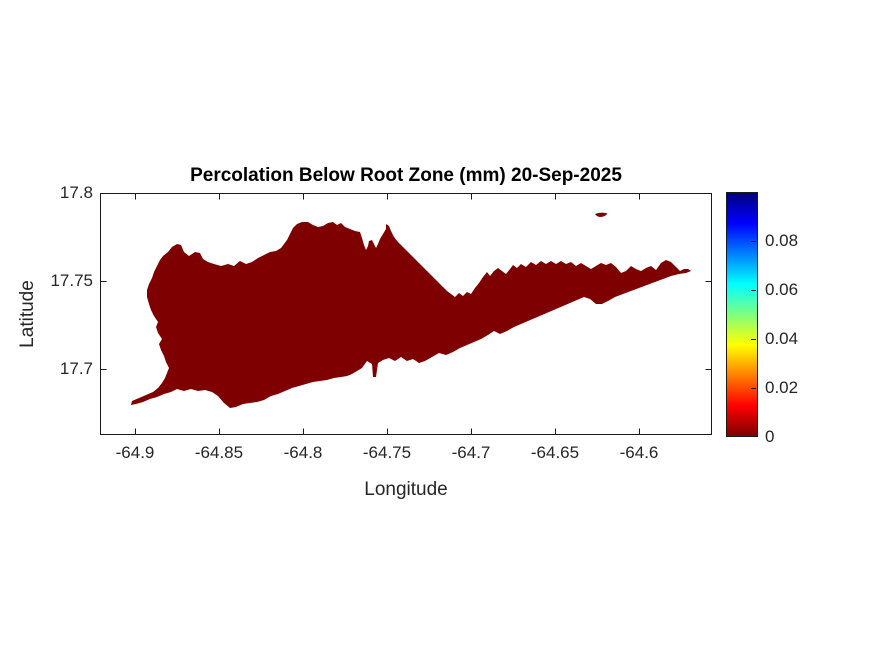 This screenshot has height=656, width=875. Describe the element at coordinates (782, 387) in the screenshot. I see `colorbar-tick-label: 0.02` at that location.